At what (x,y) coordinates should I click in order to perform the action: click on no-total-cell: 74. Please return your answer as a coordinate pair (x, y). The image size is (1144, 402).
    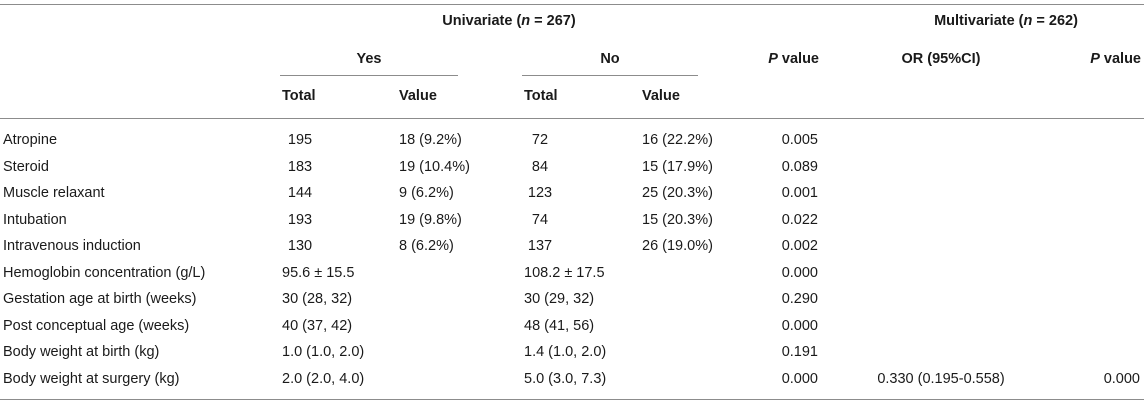
    Looking at the image, I should click on (540, 219).